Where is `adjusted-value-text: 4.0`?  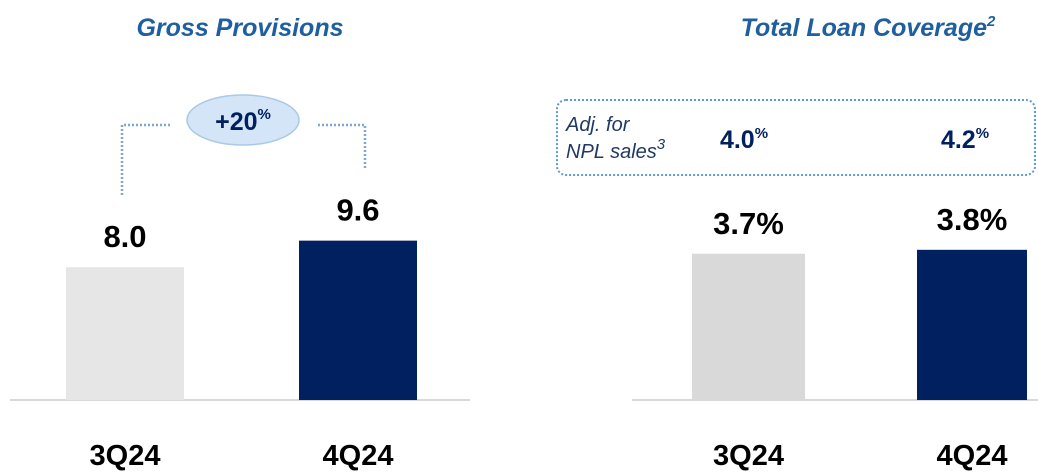
adjusted-value-text: 4.0 is located at coordinates (737, 140).